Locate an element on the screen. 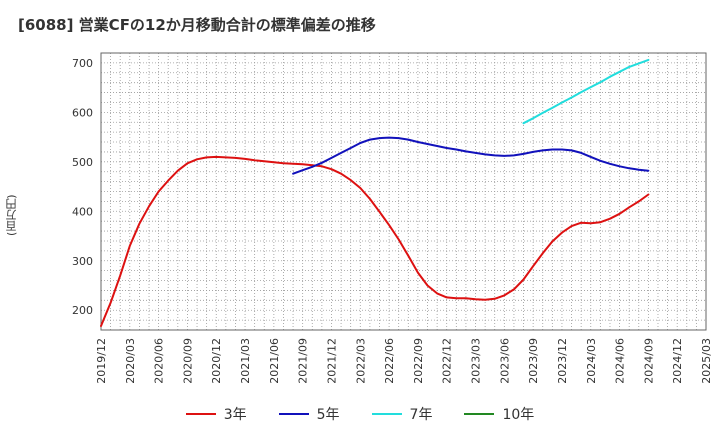 This screenshot has height=440, width=720. legend-label: 3年 is located at coordinates (235, 415).